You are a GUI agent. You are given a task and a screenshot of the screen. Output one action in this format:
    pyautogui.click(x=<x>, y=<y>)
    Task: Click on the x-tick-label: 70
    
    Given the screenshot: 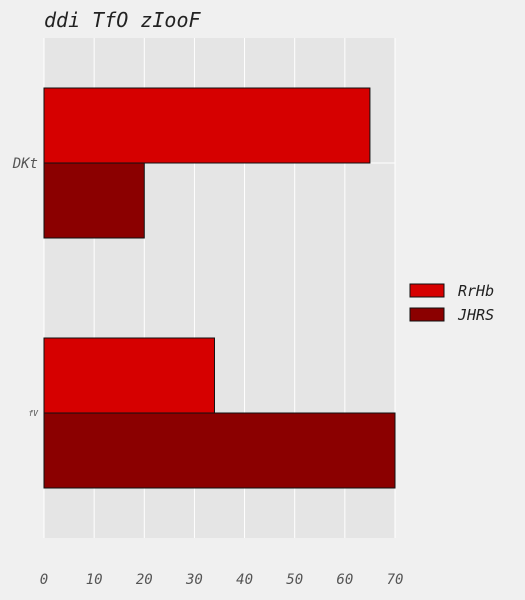 What is the action you would take?
    pyautogui.click(x=395, y=580)
    